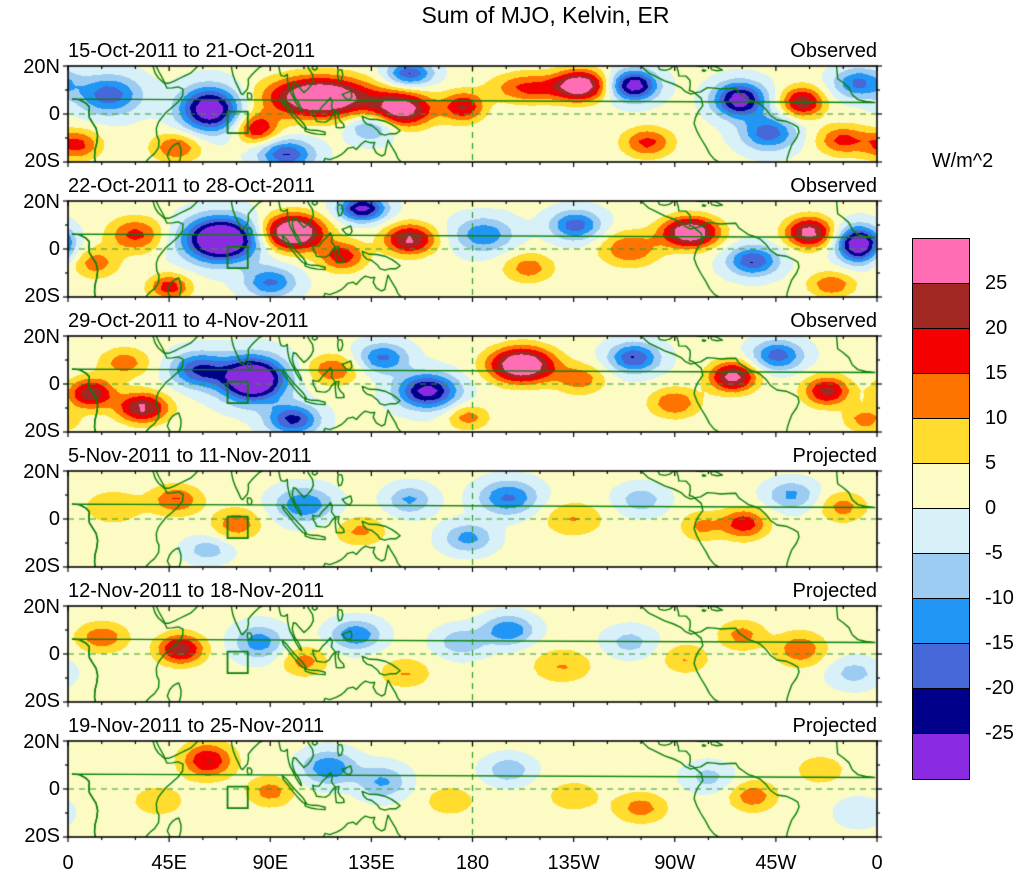  I want to click on panel-date-range: 19-Nov-2011 to 25-Nov-2011, so click(196, 726).